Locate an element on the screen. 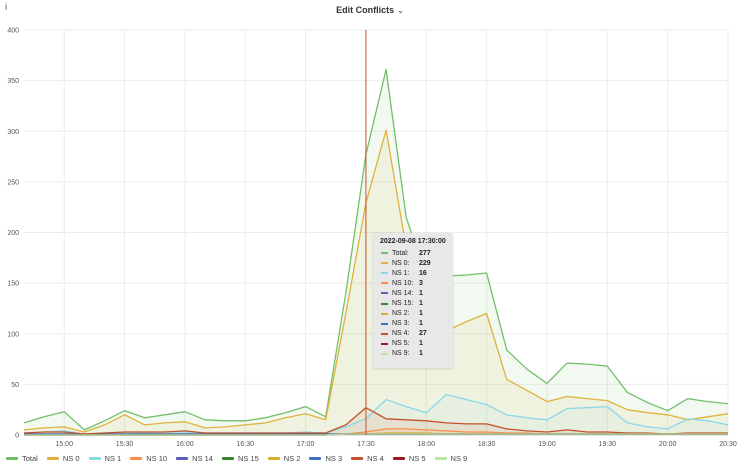 The width and height of the screenshot is (740, 470). info-icon: i is located at coordinates (6, 7).